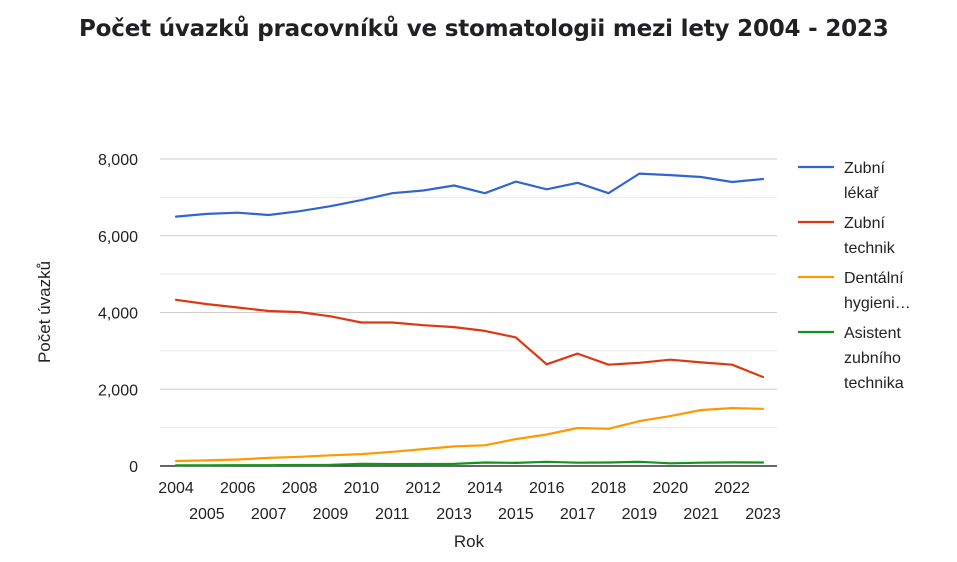  What do you see at coordinates (454, 514) in the screenshot?
I see `x-tick-label: 2013` at bounding box center [454, 514].